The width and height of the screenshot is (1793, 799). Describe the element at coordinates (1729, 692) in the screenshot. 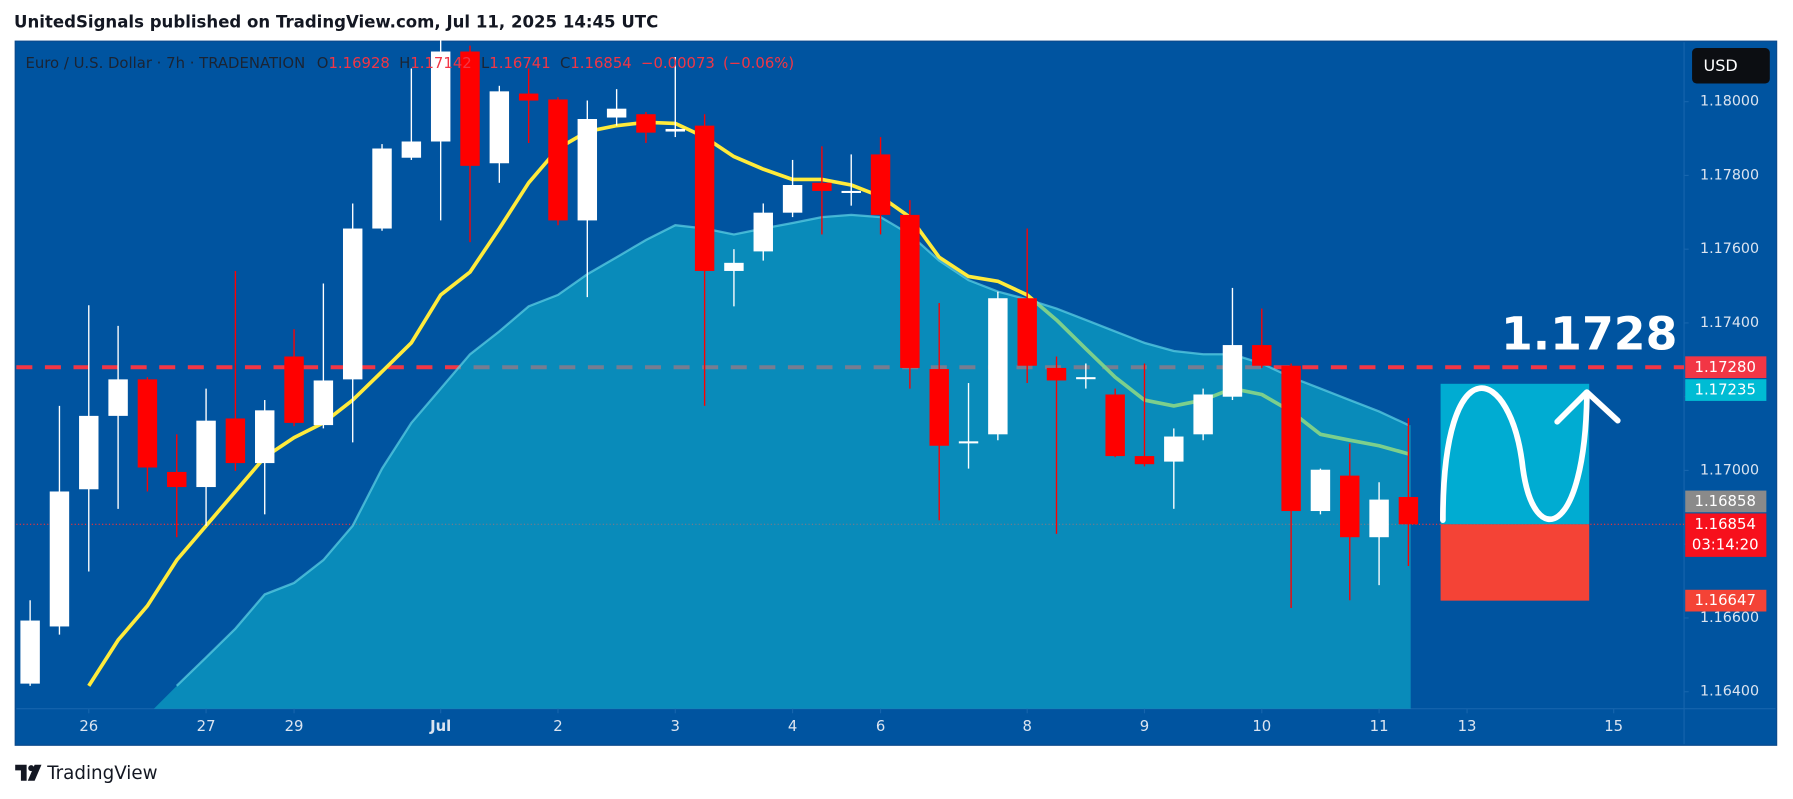

I see `y-tick-label: 1.16400` at that location.